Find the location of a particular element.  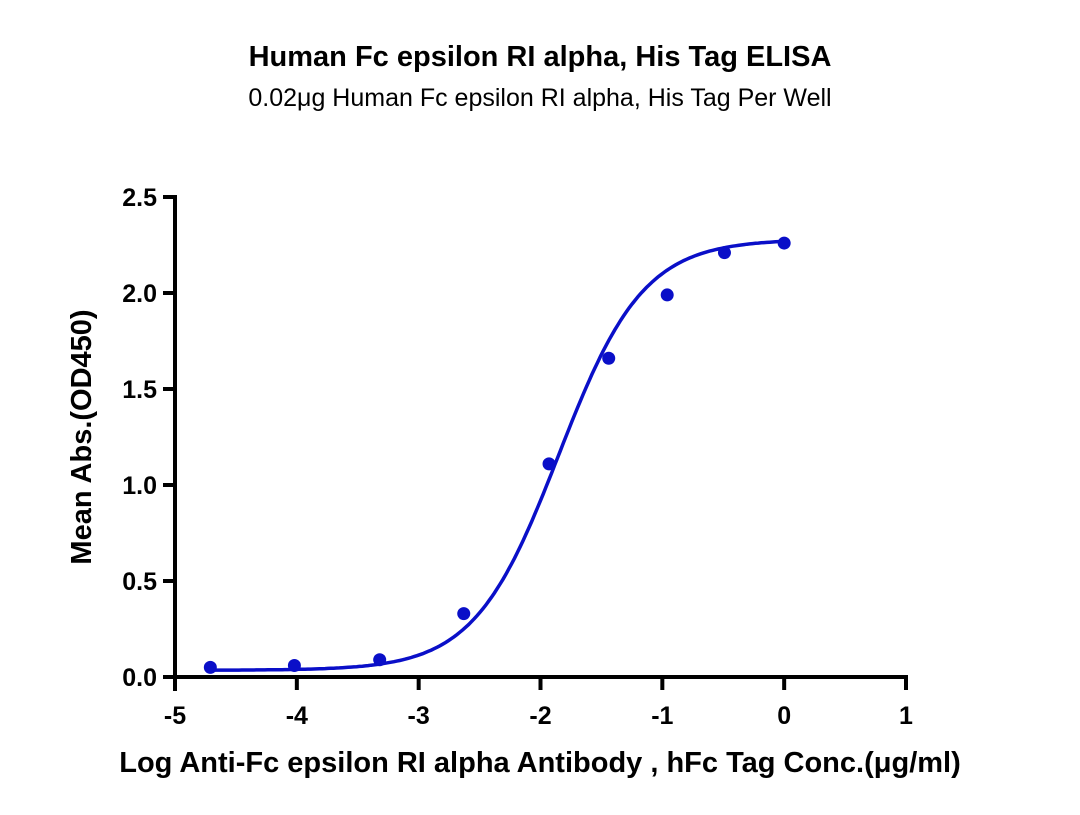

x-tick-label: -5 is located at coordinates (175, 716).